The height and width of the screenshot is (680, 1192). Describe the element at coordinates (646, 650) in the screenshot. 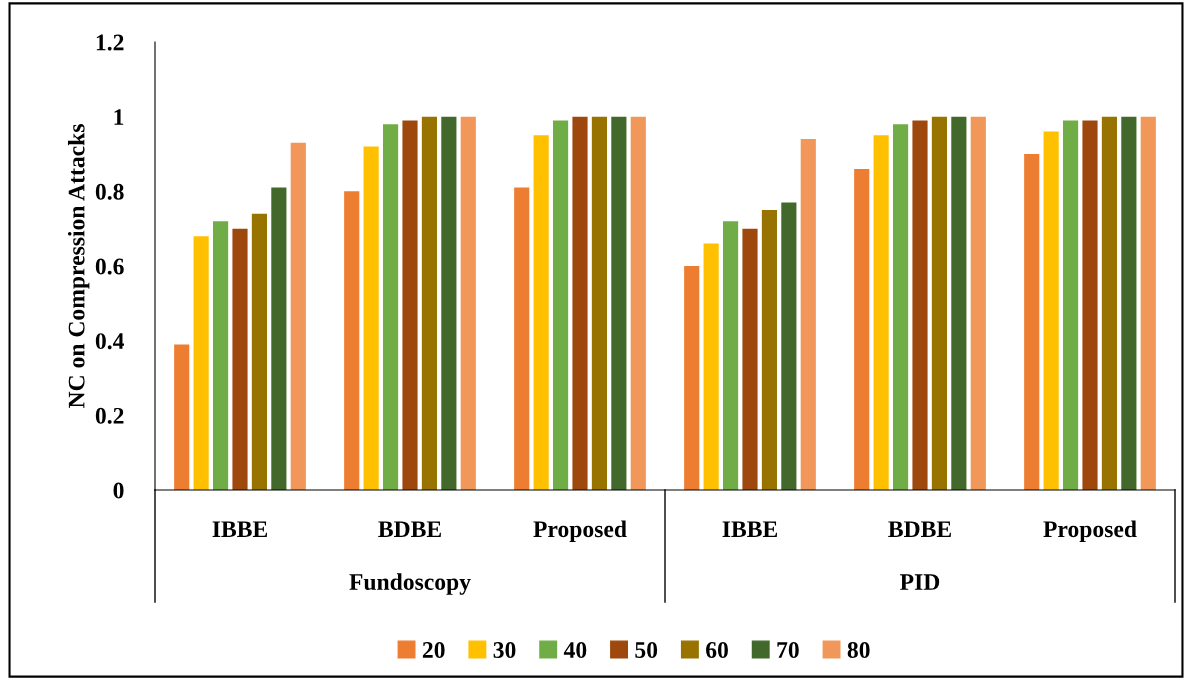

I see `legend-label: 50` at that location.